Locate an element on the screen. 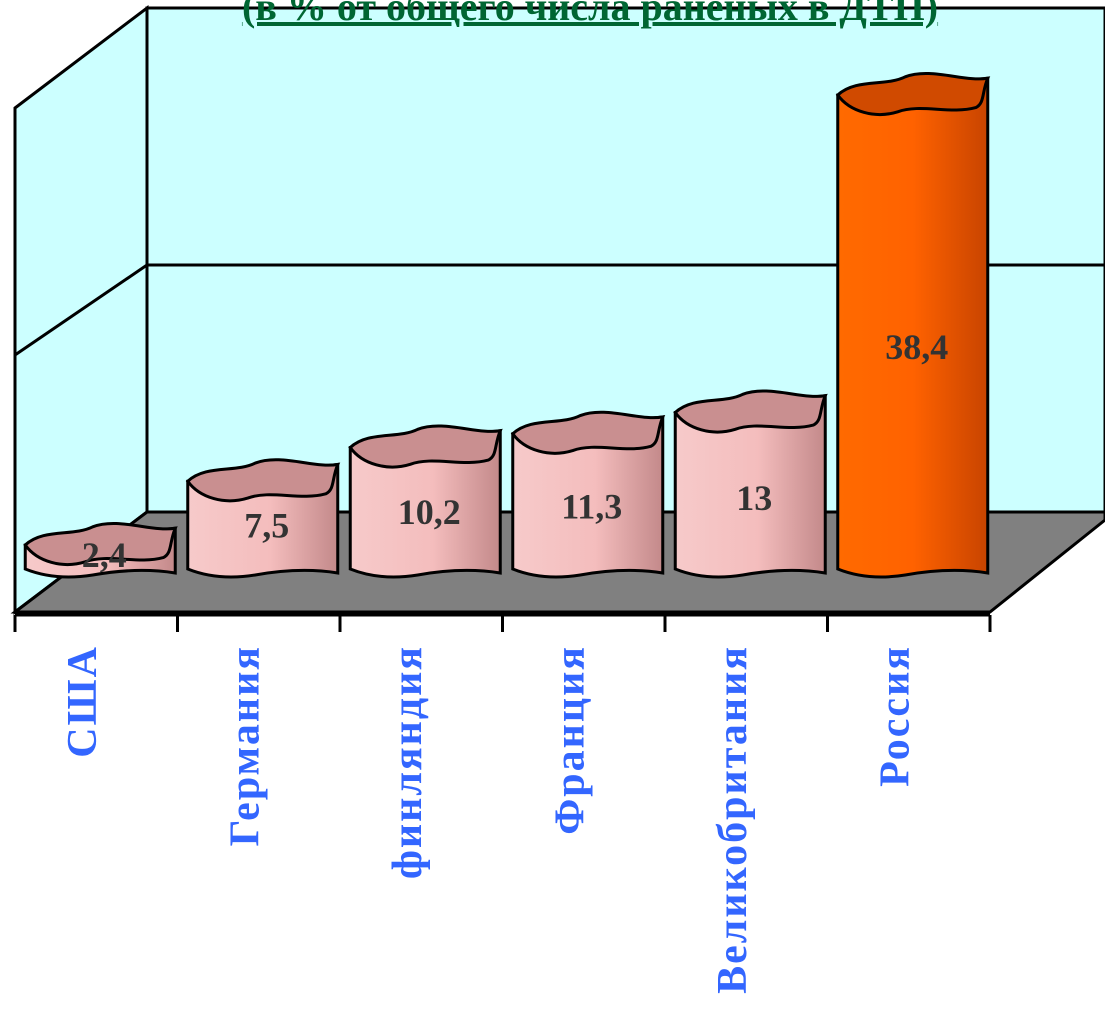  value-label: 38,4 is located at coordinates (916, 347).